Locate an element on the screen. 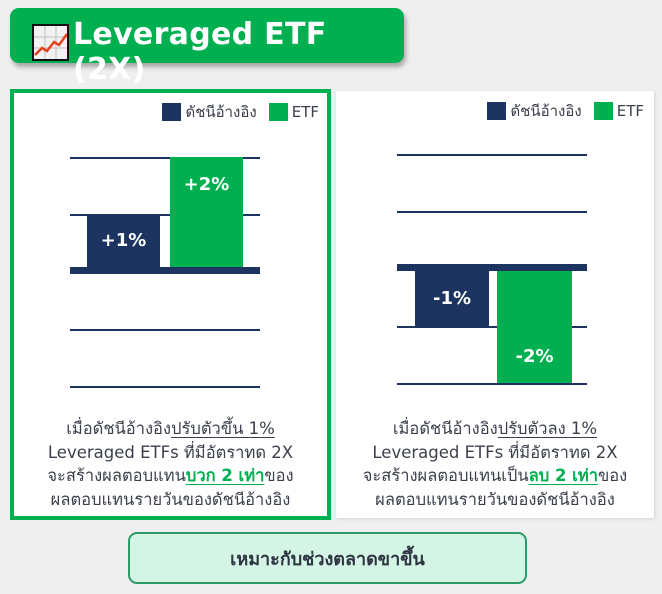 Image resolution: width=662 pixels, height=594 pixels. bar-label-index: +1% is located at coordinates (123, 240).